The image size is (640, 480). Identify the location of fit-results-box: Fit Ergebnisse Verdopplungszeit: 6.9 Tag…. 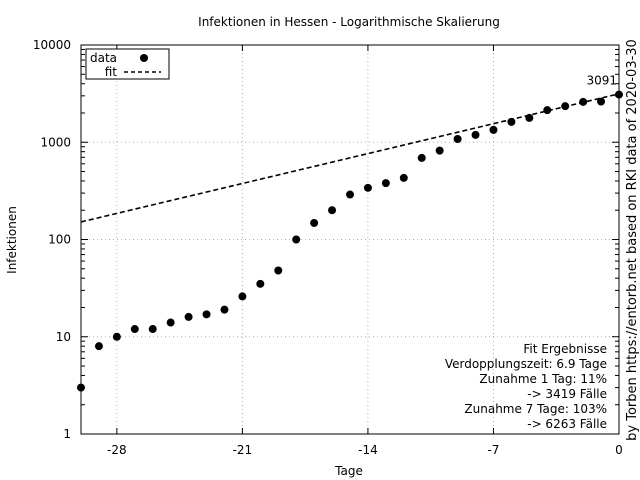
(526, 386).